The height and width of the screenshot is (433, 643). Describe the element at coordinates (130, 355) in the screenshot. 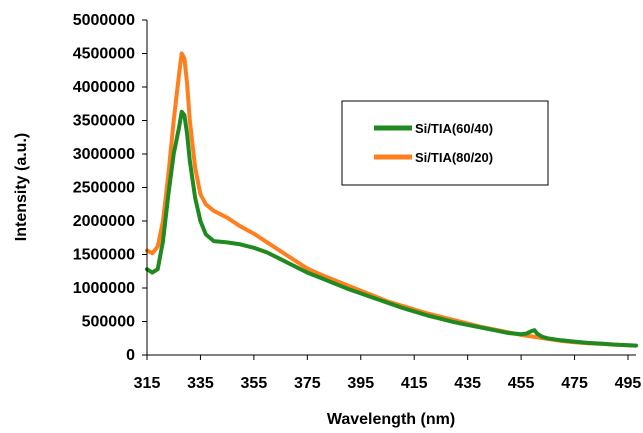

I see `y-tick-label: 0` at that location.